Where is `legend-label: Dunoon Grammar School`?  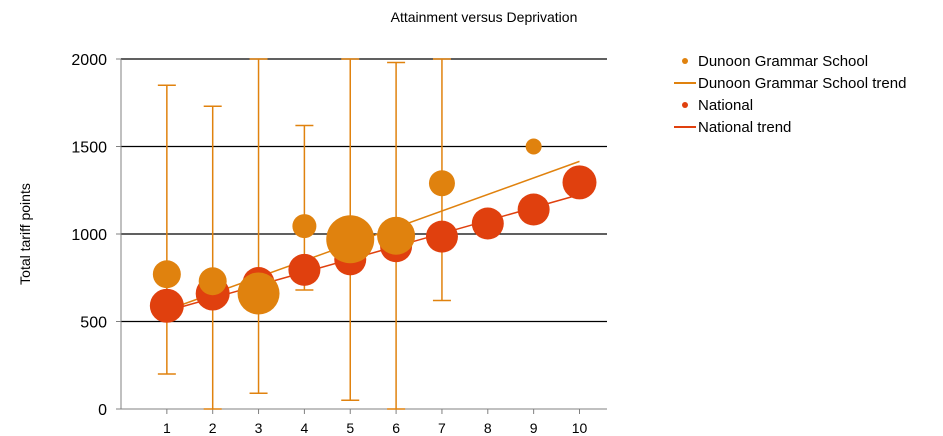 legend-label: Dunoon Grammar School is located at coordinates (783, 61).